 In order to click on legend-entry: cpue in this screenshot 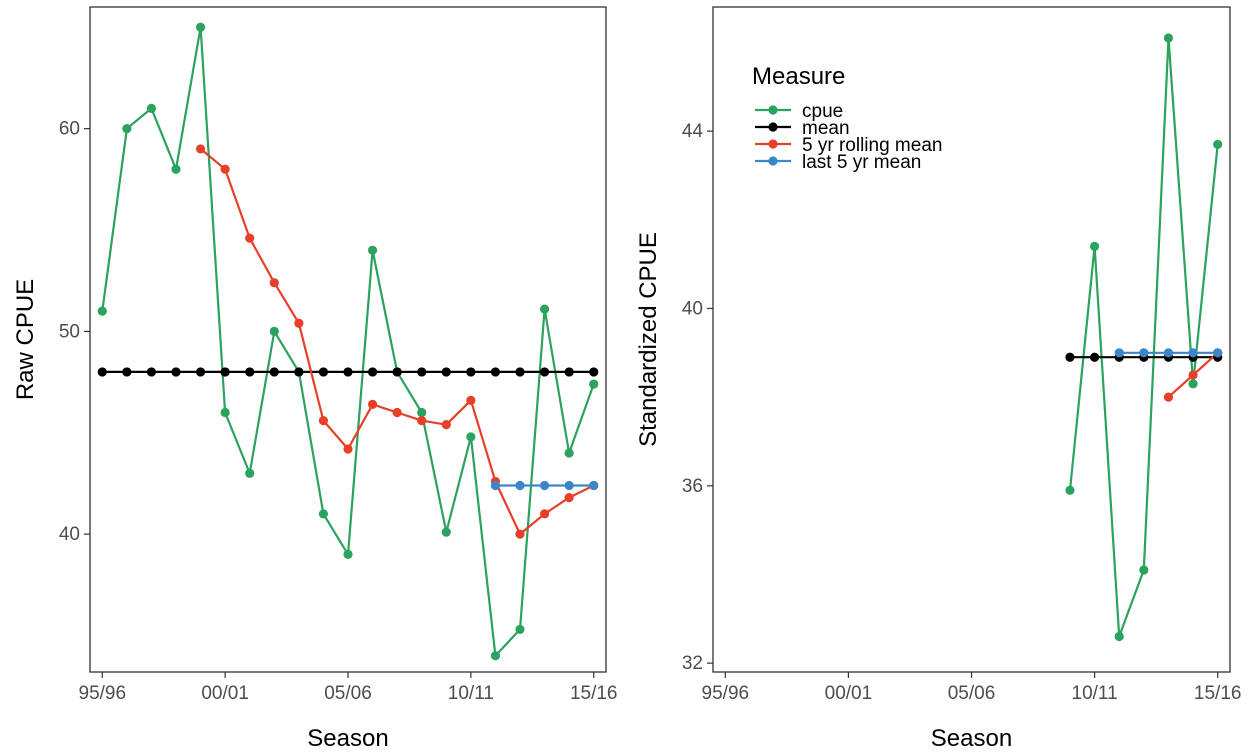, I will do `click(822, 111)`.